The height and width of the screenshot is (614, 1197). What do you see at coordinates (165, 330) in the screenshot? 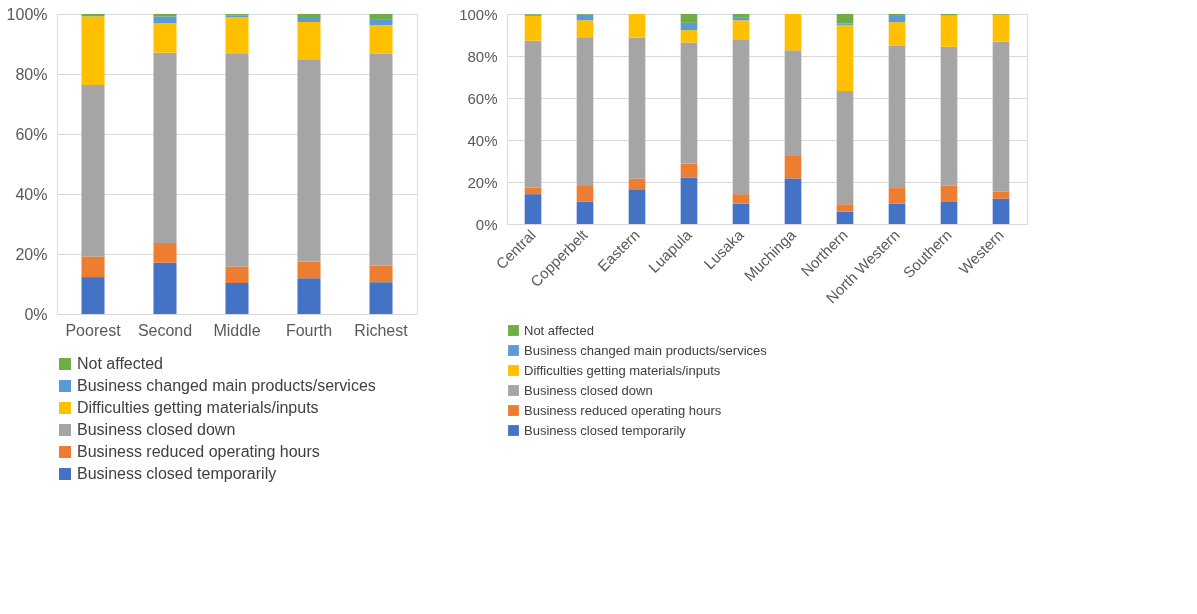
I see `x-tick-label: Second` at bounding box center [165, 330].